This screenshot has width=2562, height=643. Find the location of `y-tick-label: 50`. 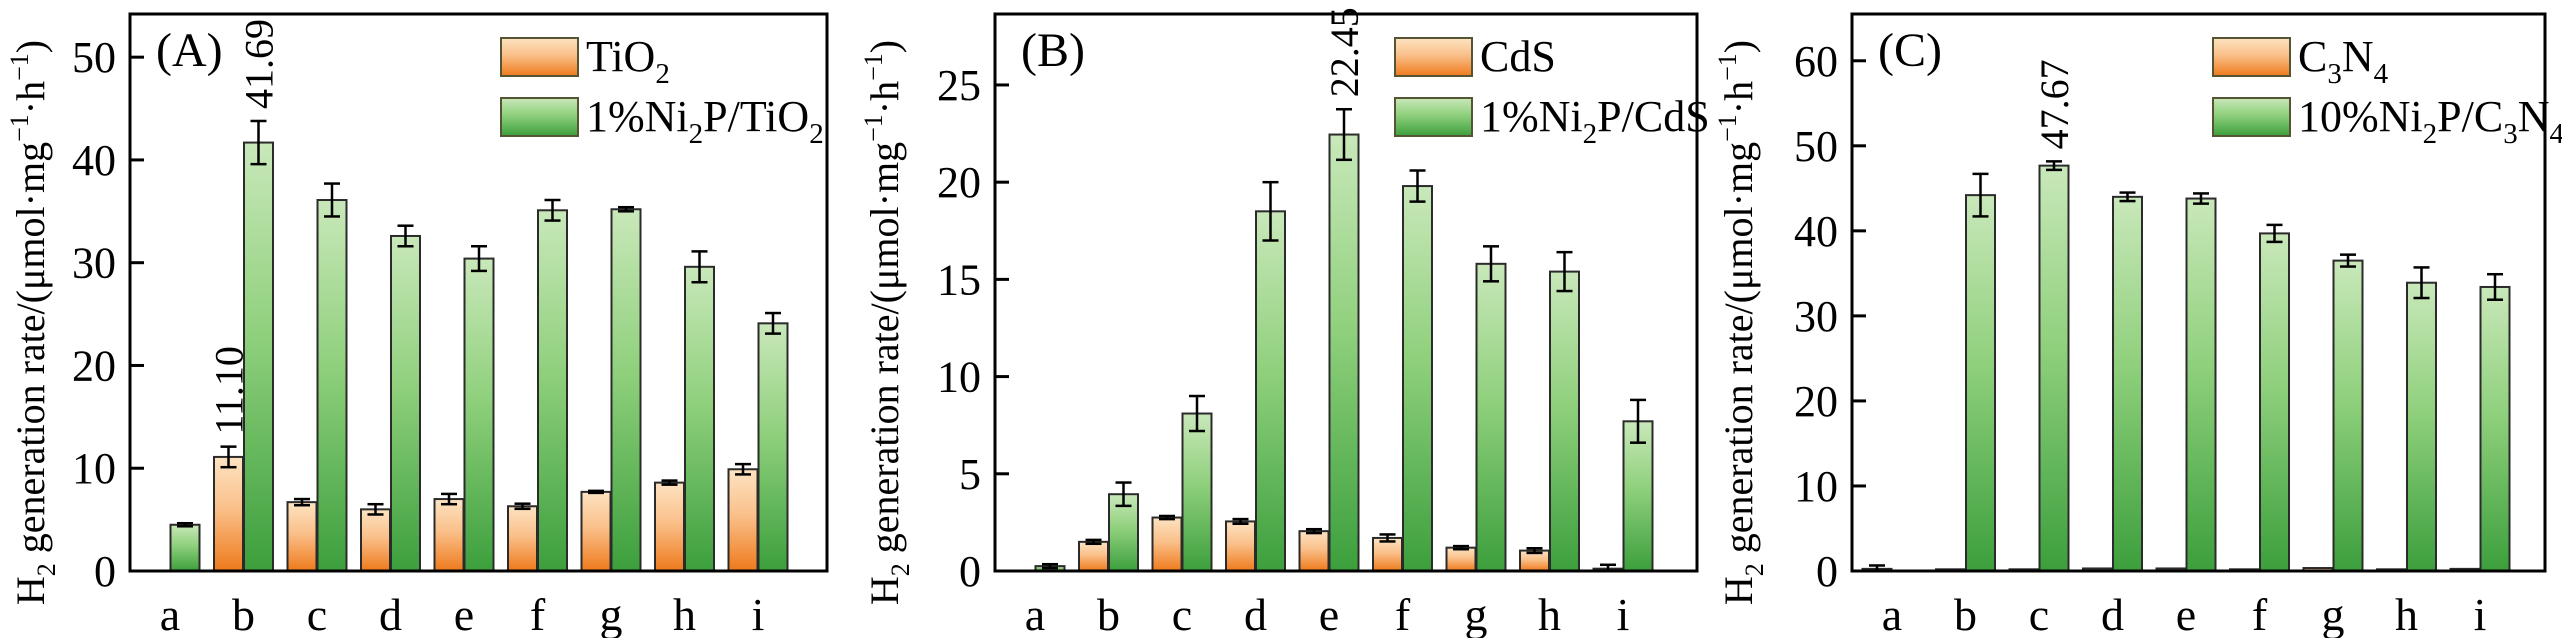

y-tick-label: 50 is located at coordinates (94, 57).